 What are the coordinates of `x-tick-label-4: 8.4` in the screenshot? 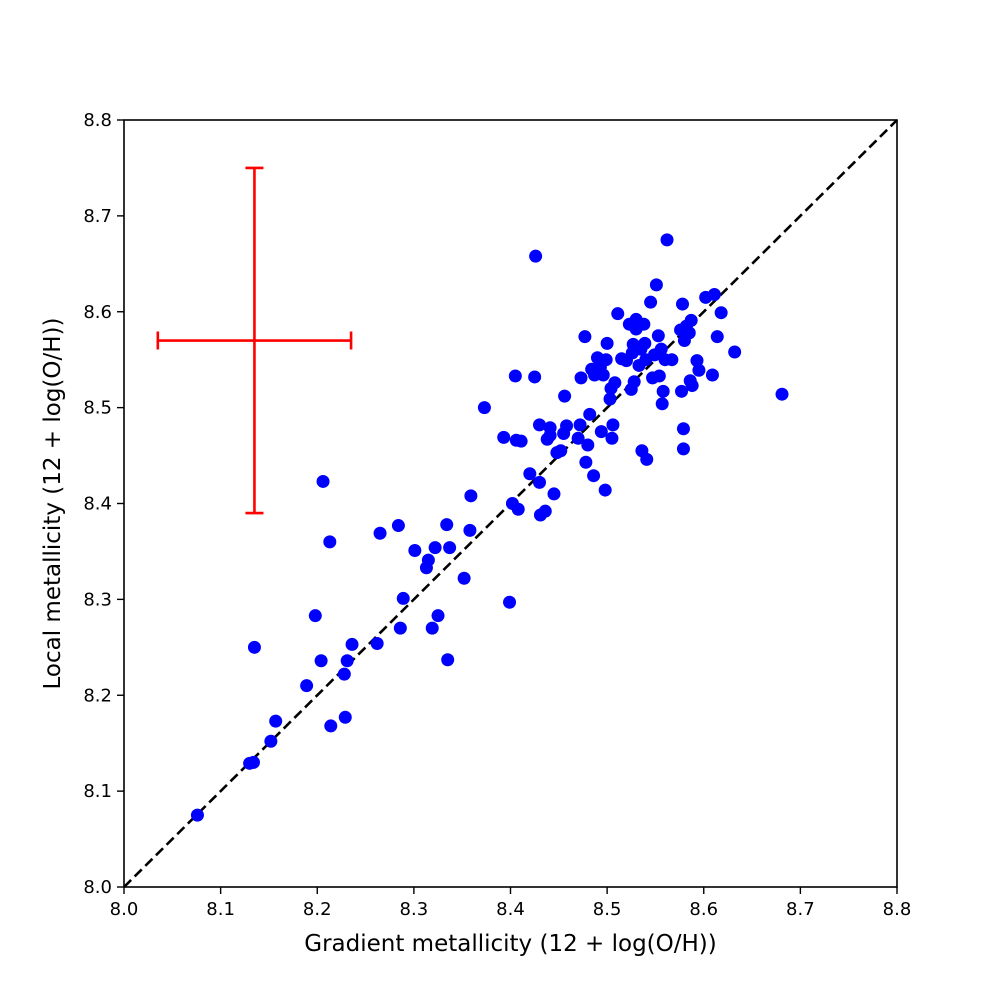 It's located at (510, 909).